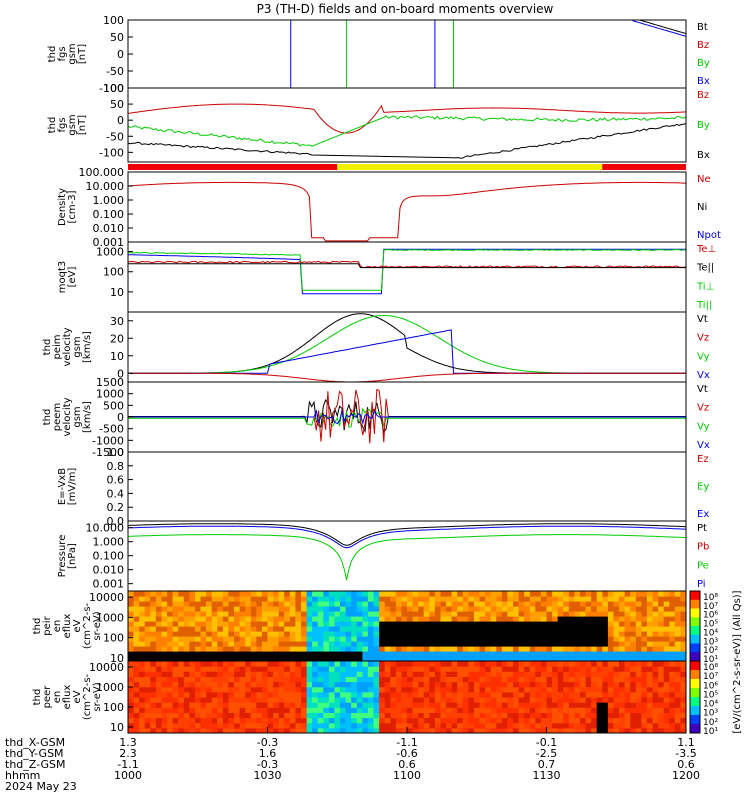 This screenshot has height=800, width=750. Describe the element at coordinates (470, 167) in the screenshot. I see `mode-bar-segment` at that location.